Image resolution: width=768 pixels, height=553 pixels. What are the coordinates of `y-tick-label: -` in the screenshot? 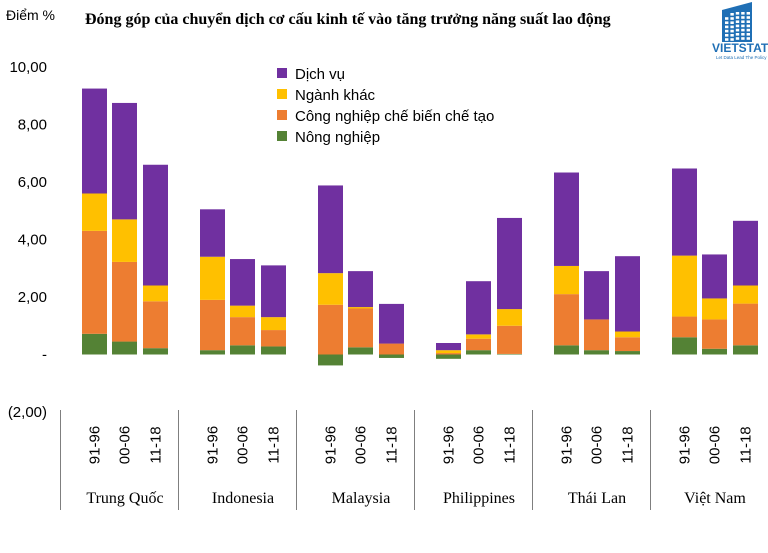 It's located at (44, 355).